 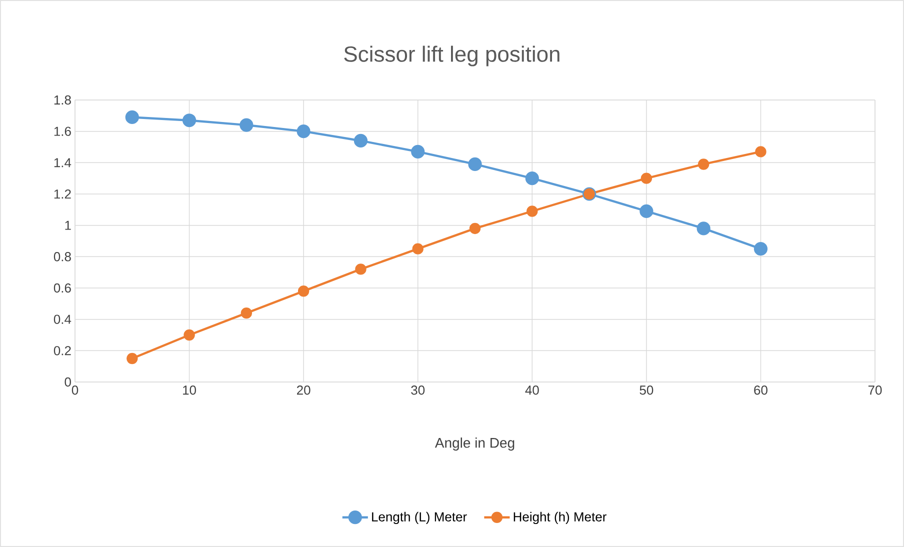 I want to click on y-tick-label: 0.2, so click(x=62, y=351).